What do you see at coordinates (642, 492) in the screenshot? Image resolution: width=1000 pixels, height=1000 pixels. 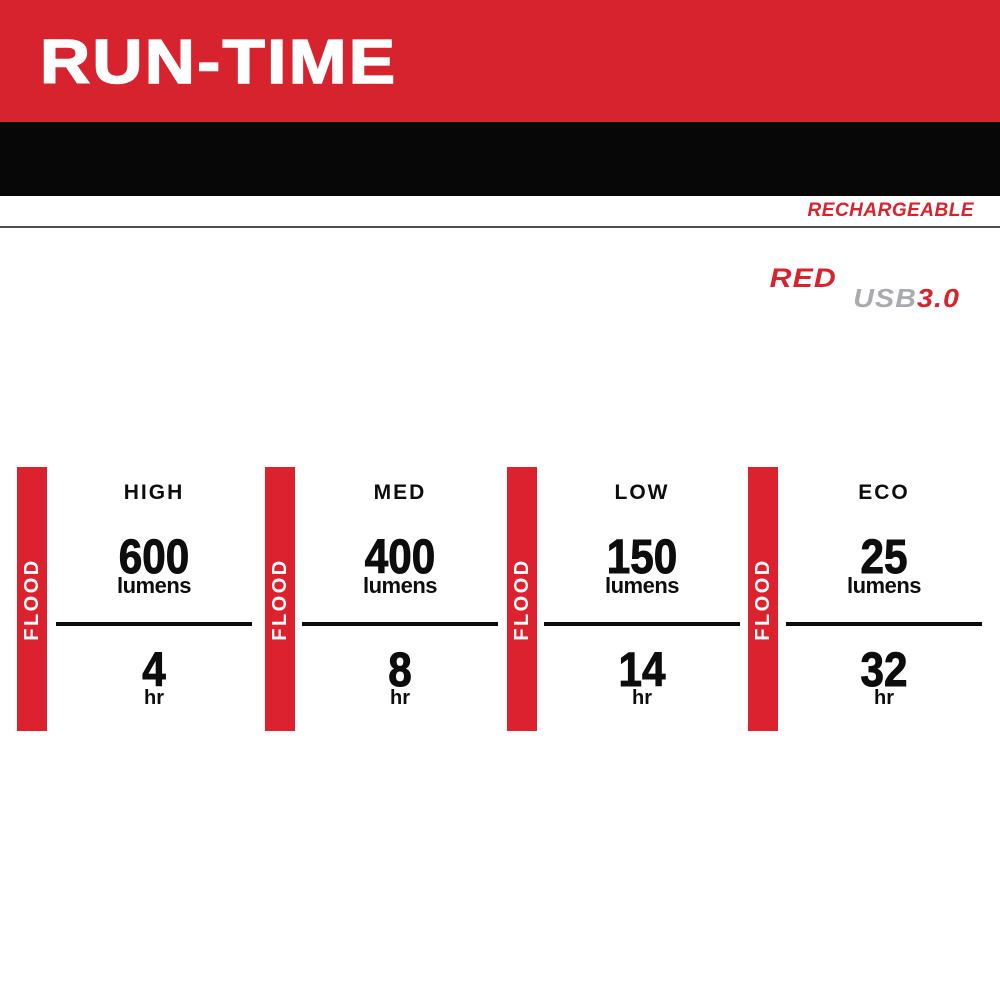 I see `mode-name: LOW` at bounding box center [642, 492].